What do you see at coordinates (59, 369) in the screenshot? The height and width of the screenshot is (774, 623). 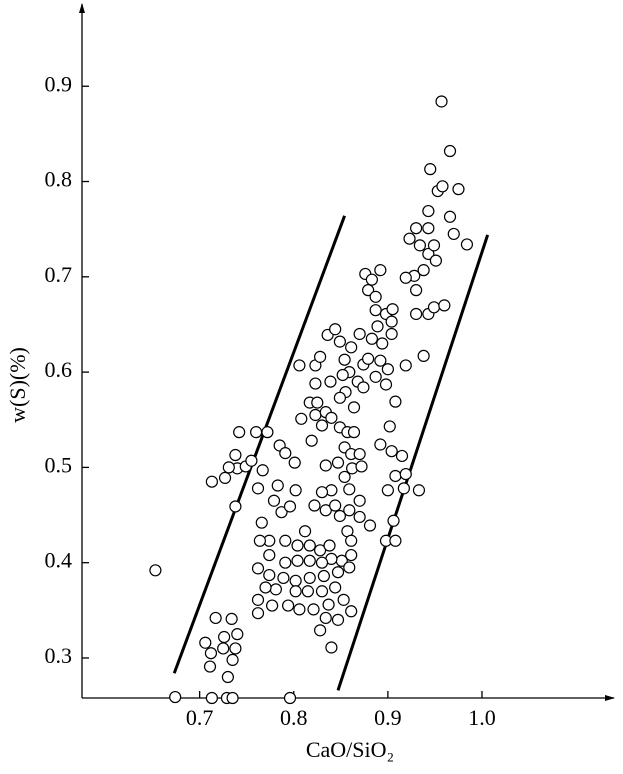 I see `y-tick-label: 0.6` at bounding box center [59, 369].